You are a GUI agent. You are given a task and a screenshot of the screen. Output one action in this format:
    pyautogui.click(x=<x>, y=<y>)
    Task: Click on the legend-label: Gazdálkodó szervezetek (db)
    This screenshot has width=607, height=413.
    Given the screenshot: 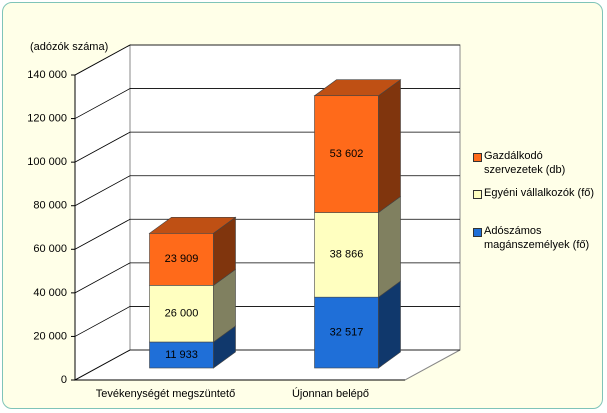 What is the action you would take?
    pyautogui.click(x=525, y=163)
    